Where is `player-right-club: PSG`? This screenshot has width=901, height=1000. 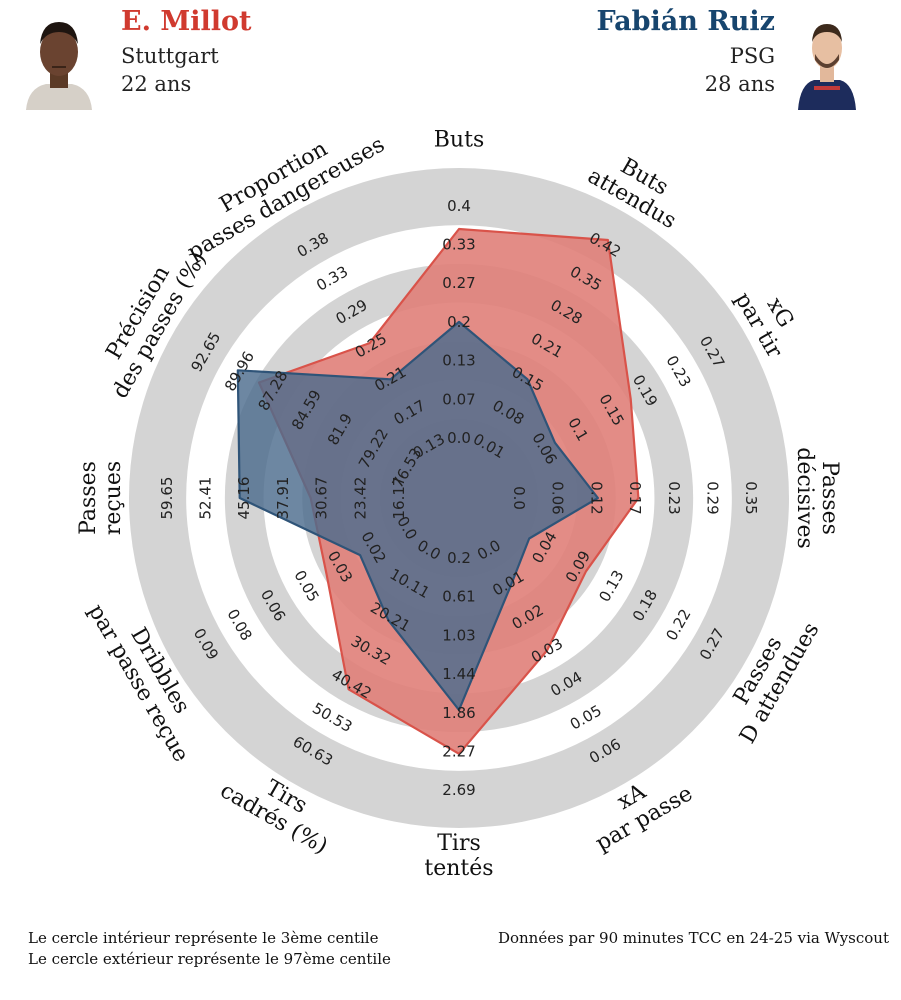 player-right-club: PSG is located at coordinates (752, 56).